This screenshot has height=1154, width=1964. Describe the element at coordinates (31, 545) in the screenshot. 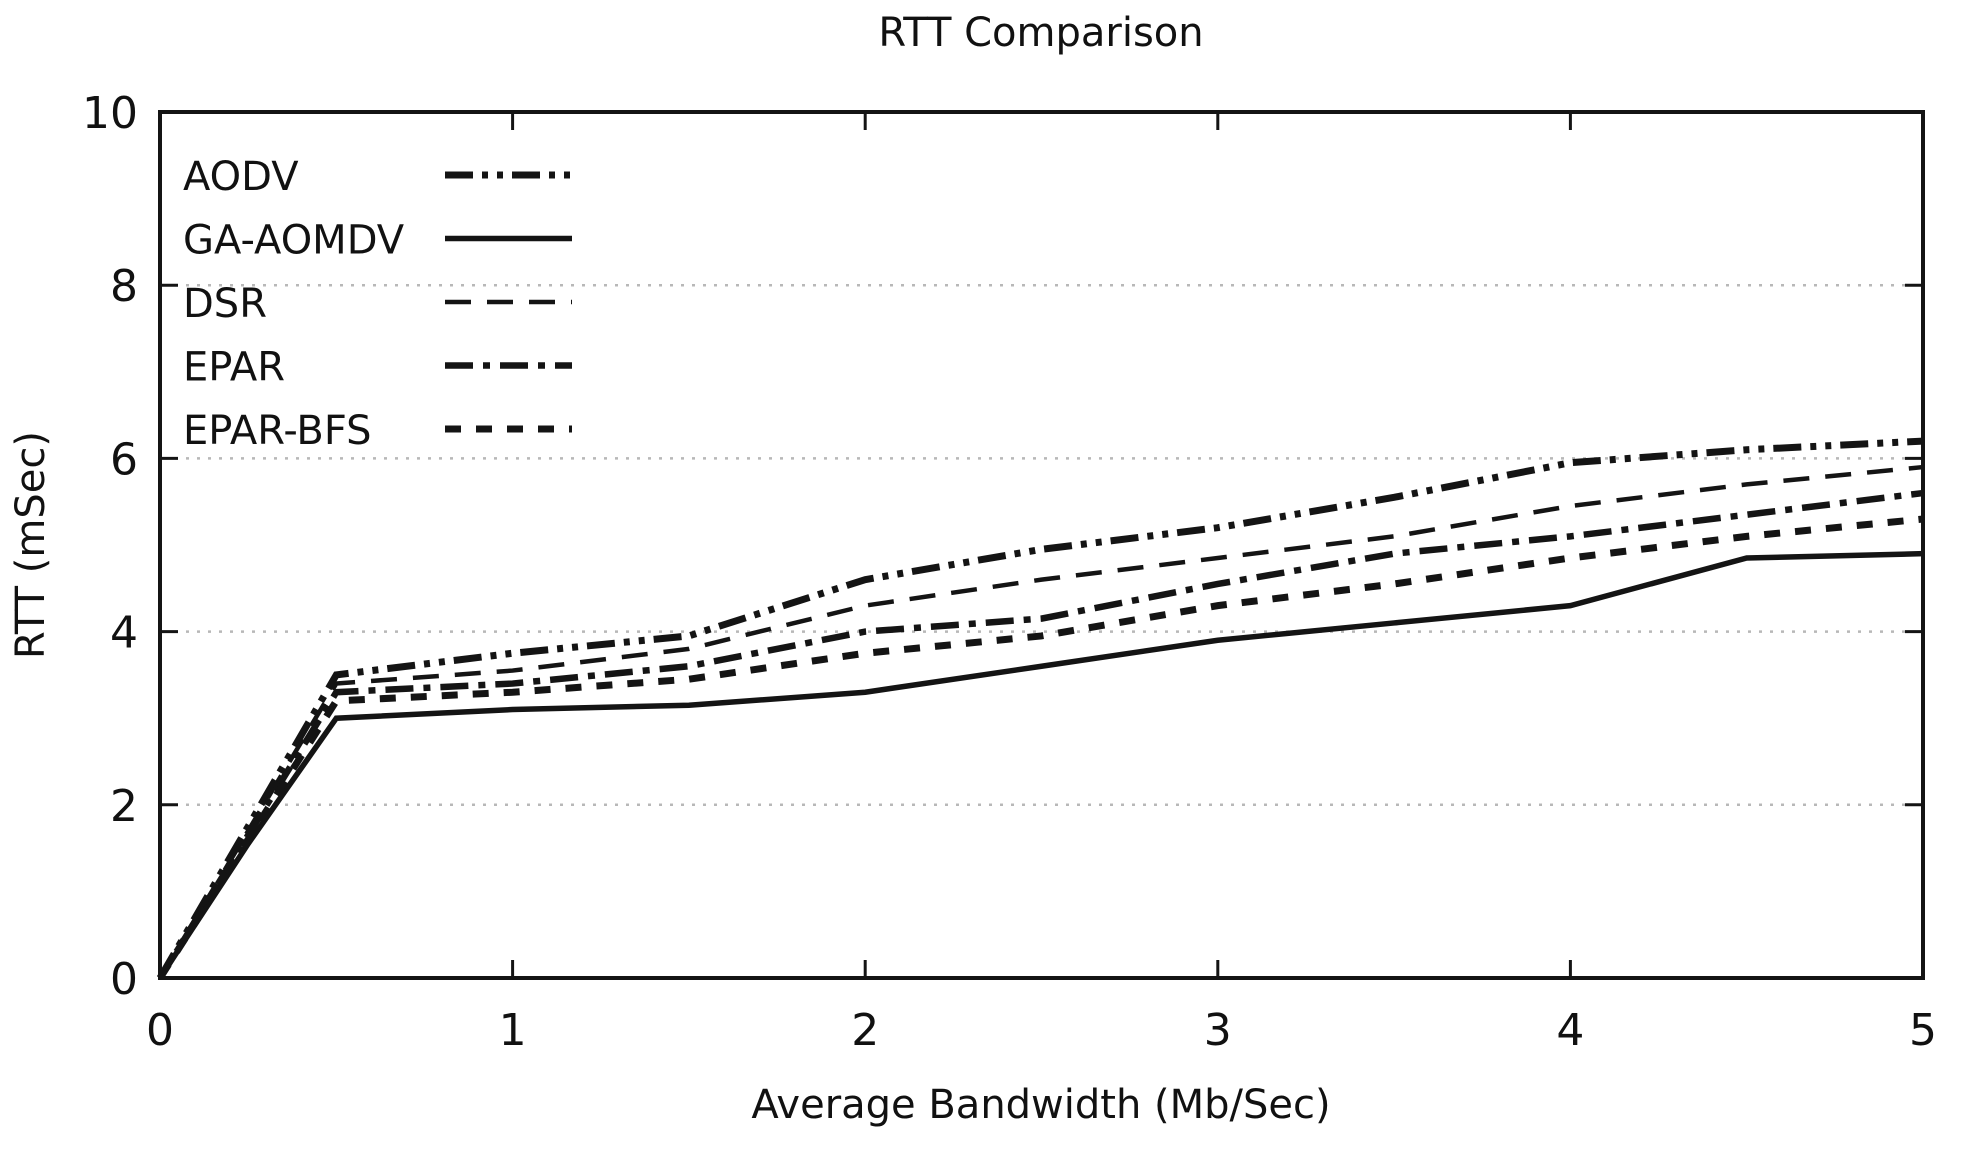

I see `y-axis-label: RTT (mSec)` at that location.